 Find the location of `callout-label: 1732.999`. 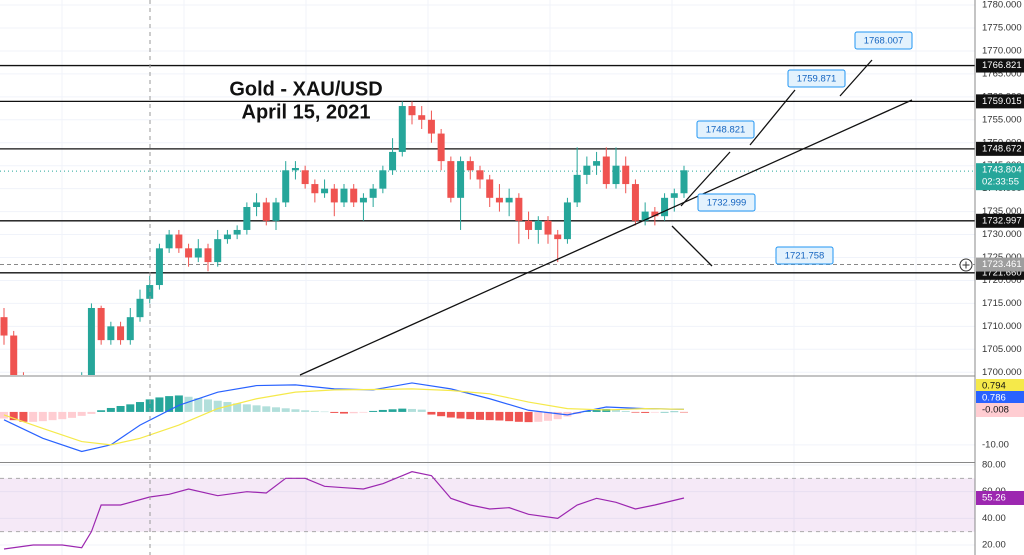

callout-label: 1732.999 is located at coordinates (727, 203).